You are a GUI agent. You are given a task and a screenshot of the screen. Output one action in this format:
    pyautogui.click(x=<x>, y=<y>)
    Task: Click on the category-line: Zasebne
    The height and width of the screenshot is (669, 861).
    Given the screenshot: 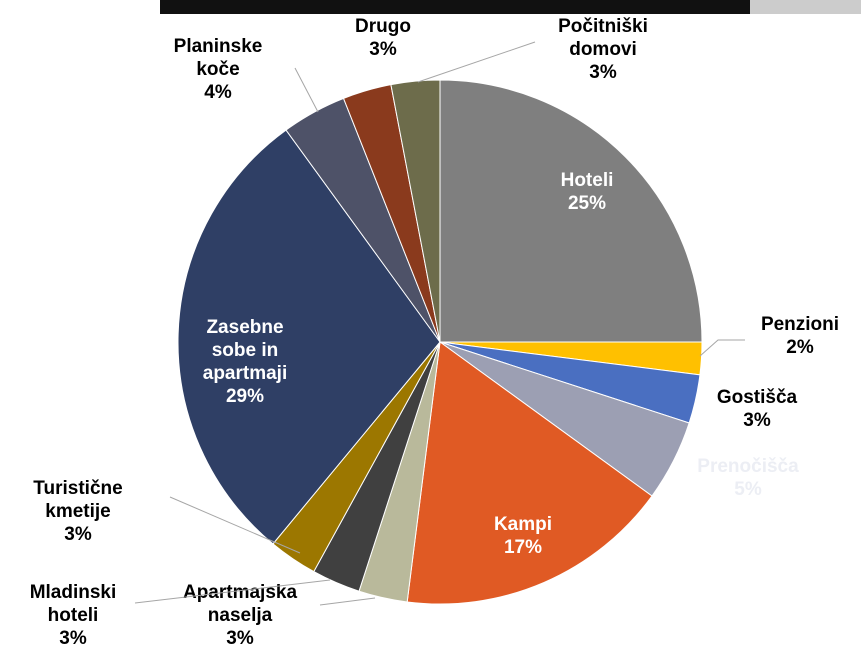 What is the action you would take?
    pyautogui.click(x=244, y=327)
    